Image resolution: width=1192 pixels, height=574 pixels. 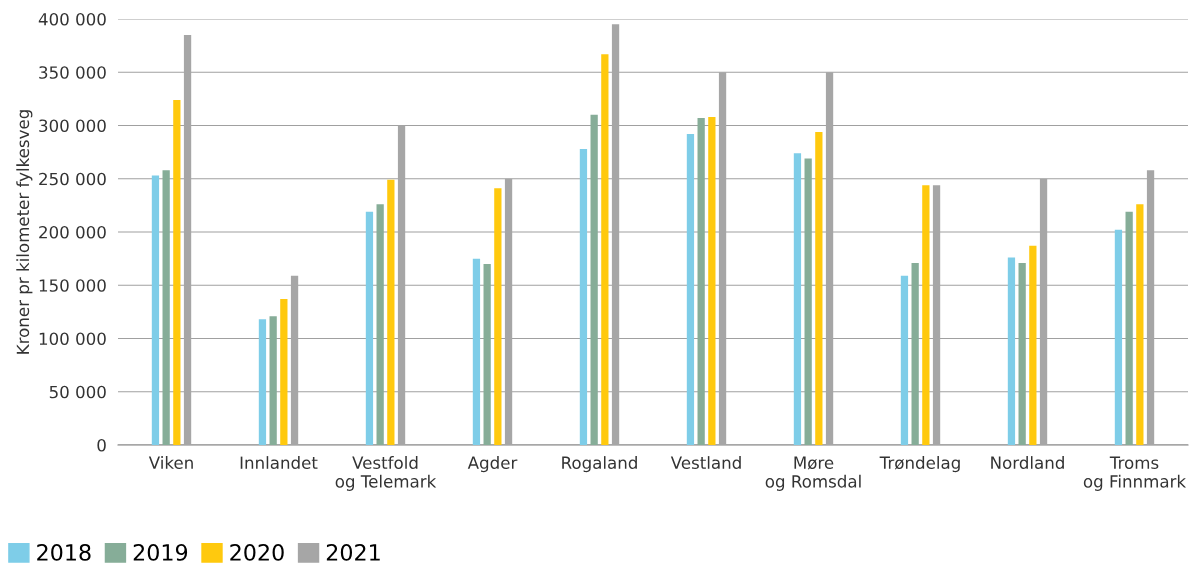 What do you see at coordinates (279, 463) in the screenshot?
I see `x-tick-label: Innlandet` at bounding box center [279, 463].